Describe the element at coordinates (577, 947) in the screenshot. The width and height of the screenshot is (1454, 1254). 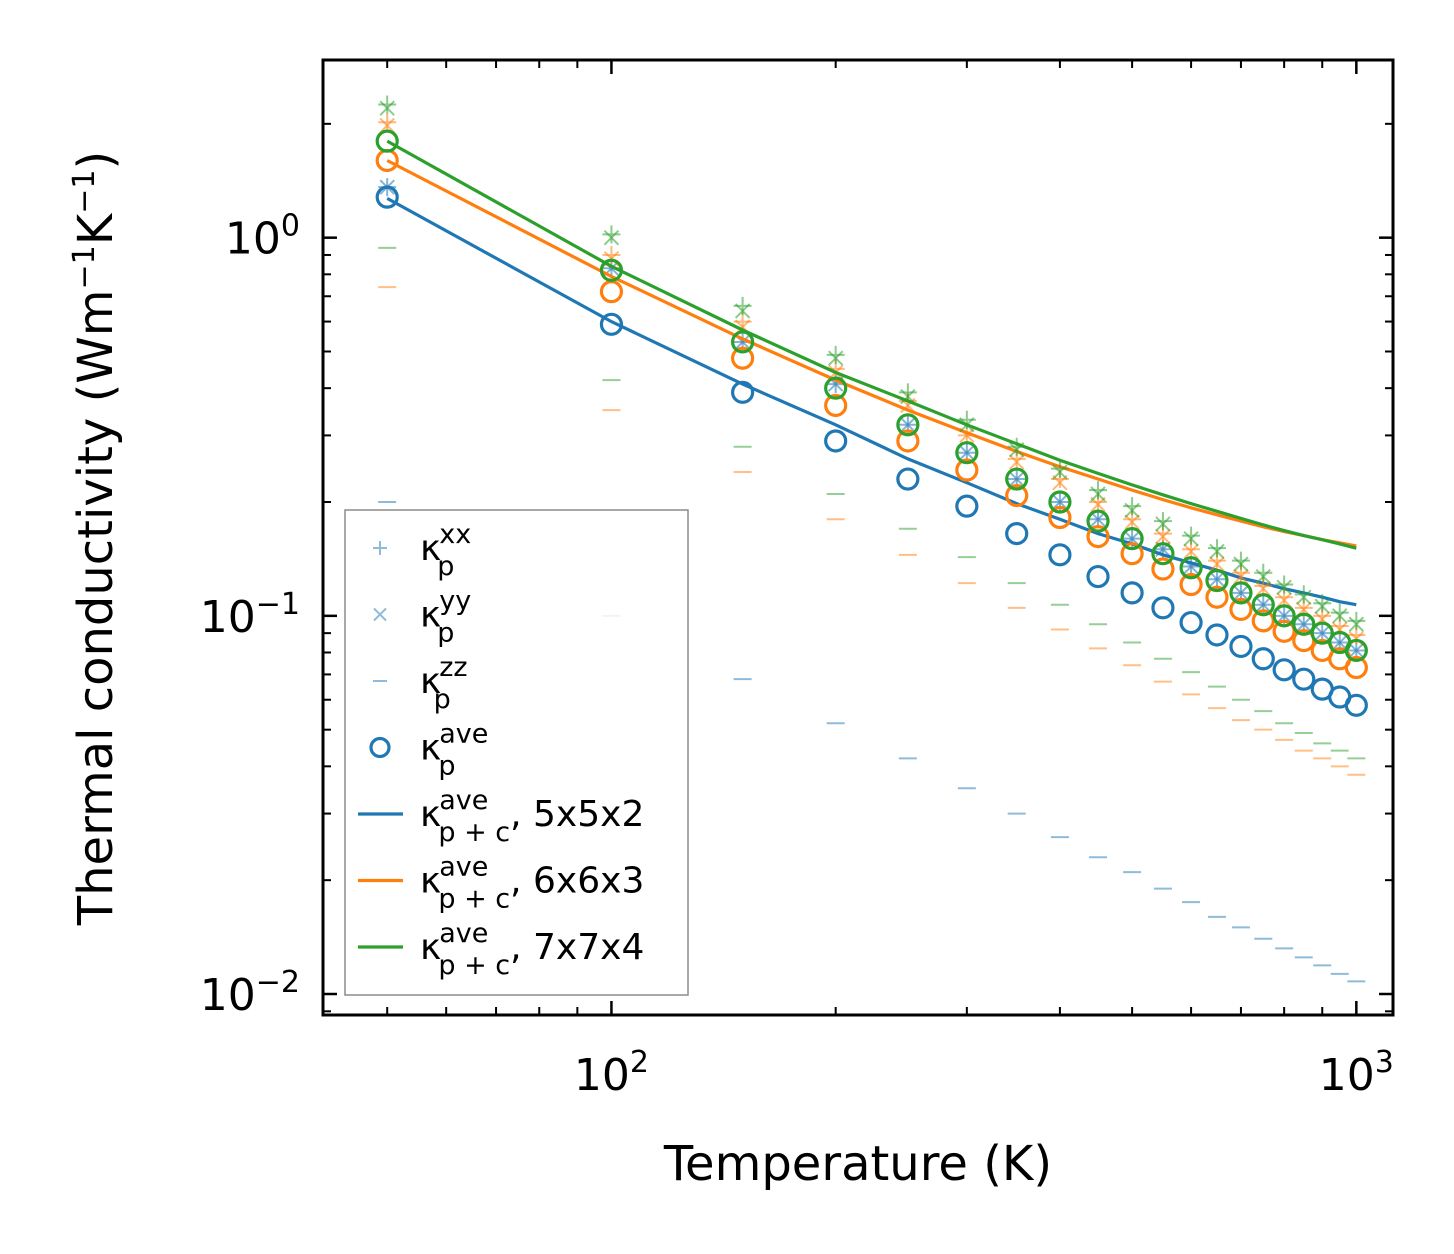
I see `legend-suffix: , 7x7x4` at that location.